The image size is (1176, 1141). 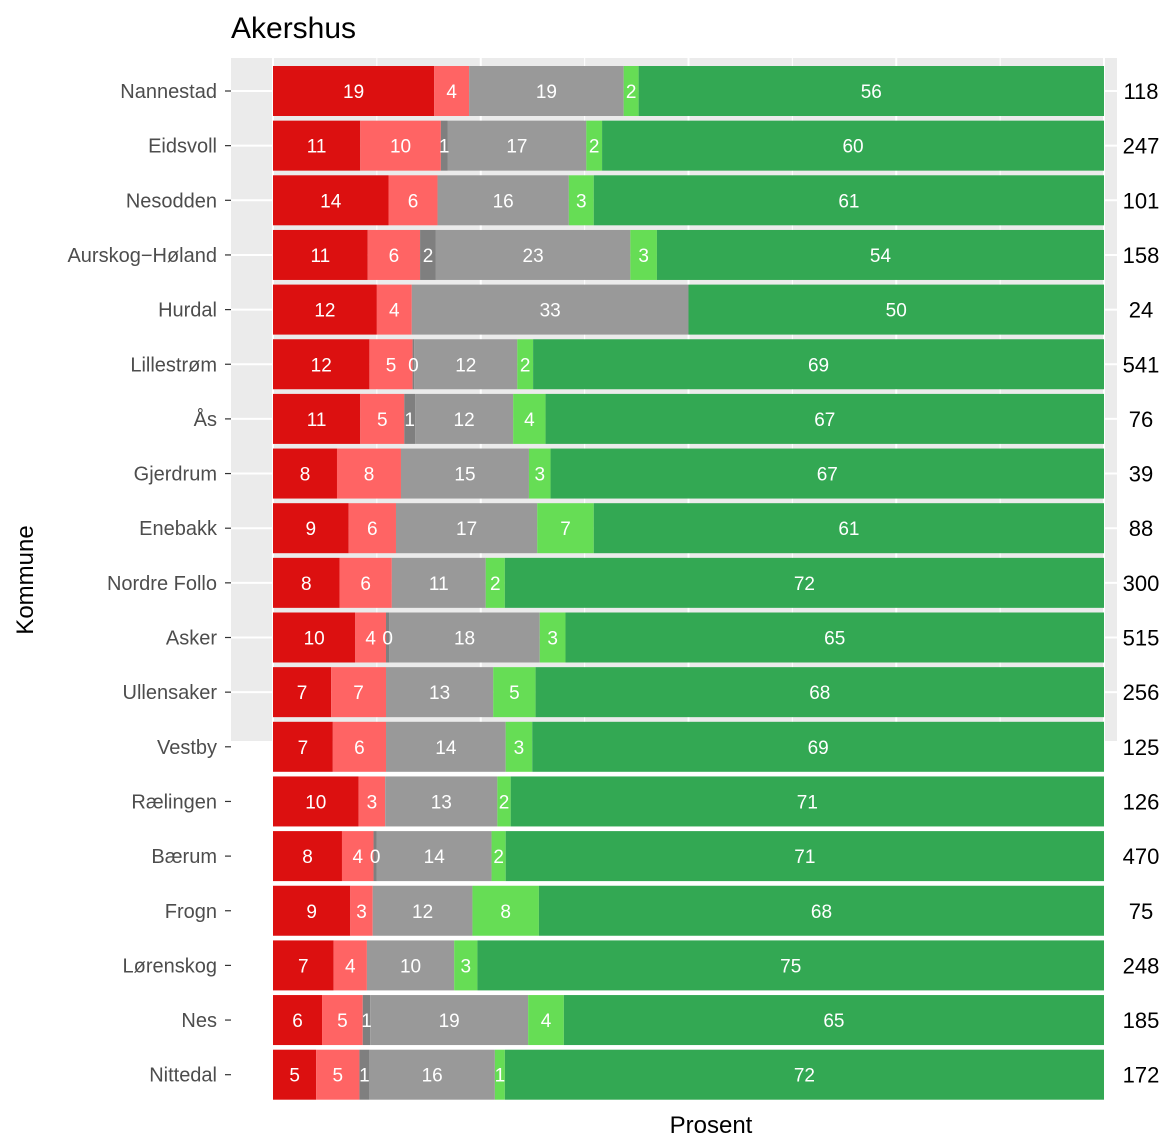 I want to click on bar-value-label: 65, so click(x=833, y=1021).